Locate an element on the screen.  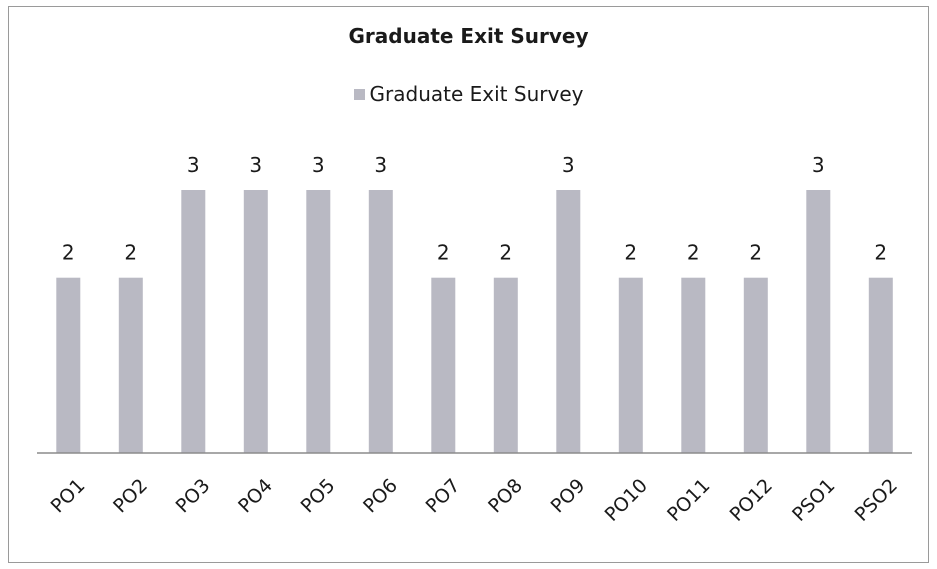
tick-label-po7: PO7 is located at coordinates (443, 496).